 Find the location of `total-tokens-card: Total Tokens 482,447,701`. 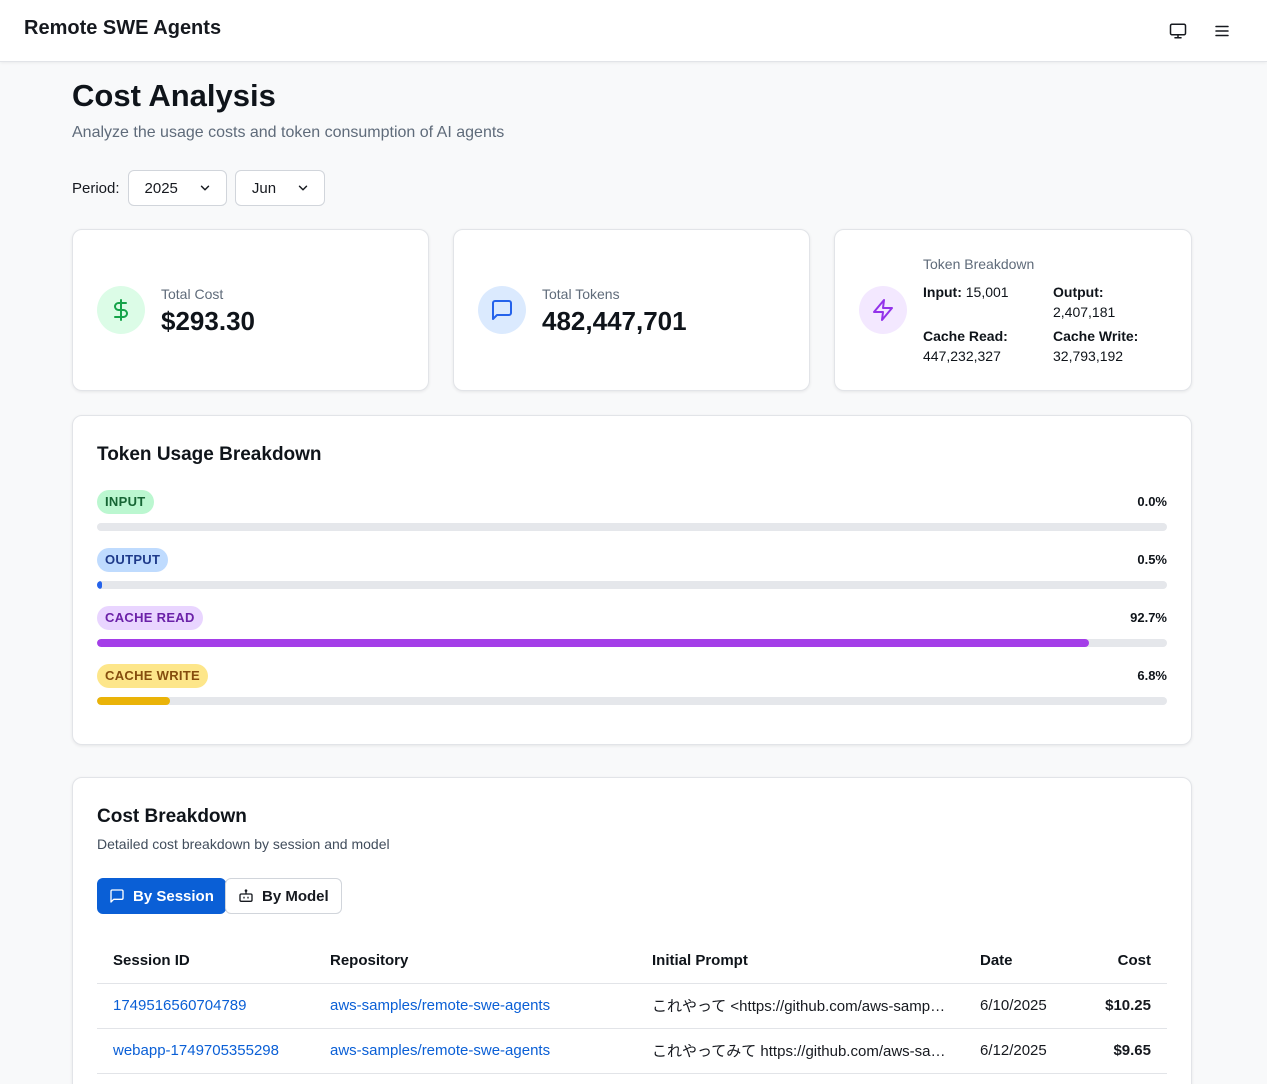

total-tokens-card: Total Tokens 482,447,701 is located at coordinates (631, 310).